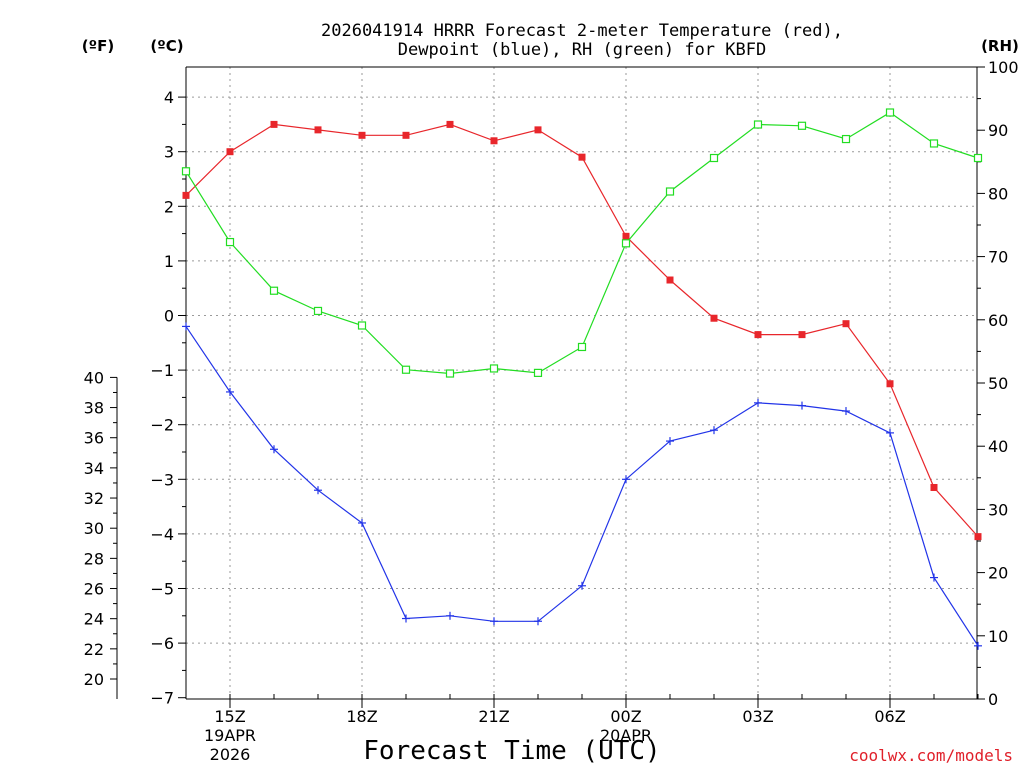  What do you see at coordinates (993, 699) in the screenshot?
I see `rh-tick-label: 0` at bounding box center [993, 699].